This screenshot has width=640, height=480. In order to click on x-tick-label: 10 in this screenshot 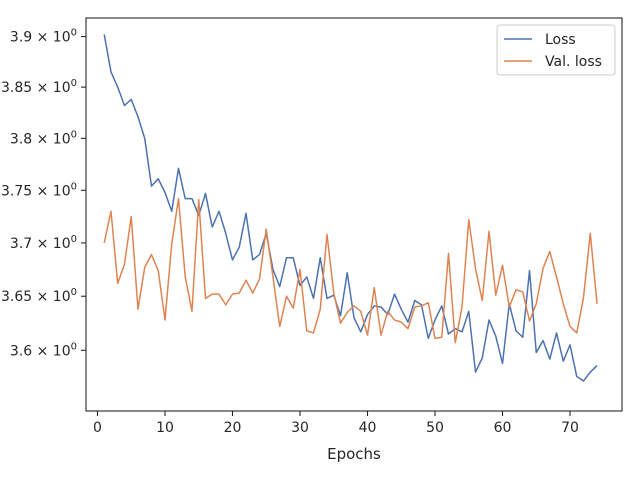, I will do `click(165, 428)`.